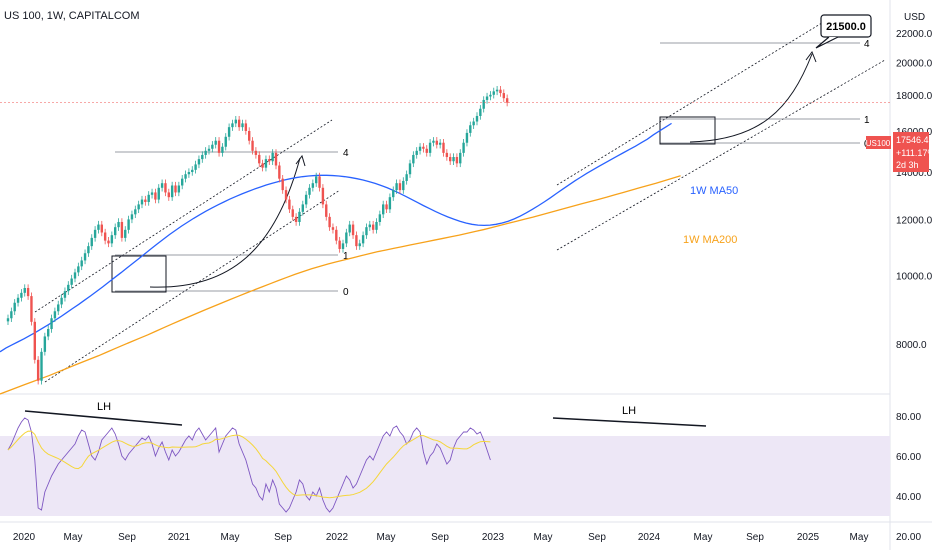 The width and height of the screenshot is (932, 550). What do you see at coordinates (914, 276) in the screenshot?
I see `price-tick-label: 10000.0` at bounding box center [914, 276].